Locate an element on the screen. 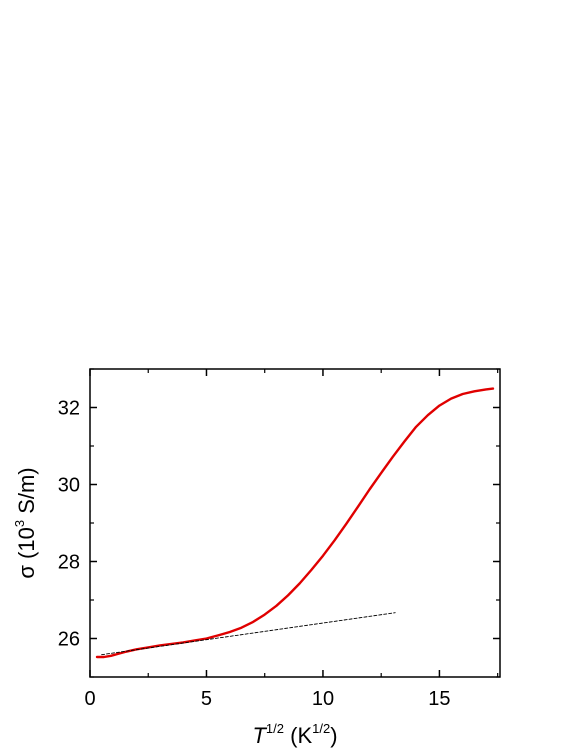 The image size is (581, 752). x-tick-label: 0 is located at coordinates (89, 699).